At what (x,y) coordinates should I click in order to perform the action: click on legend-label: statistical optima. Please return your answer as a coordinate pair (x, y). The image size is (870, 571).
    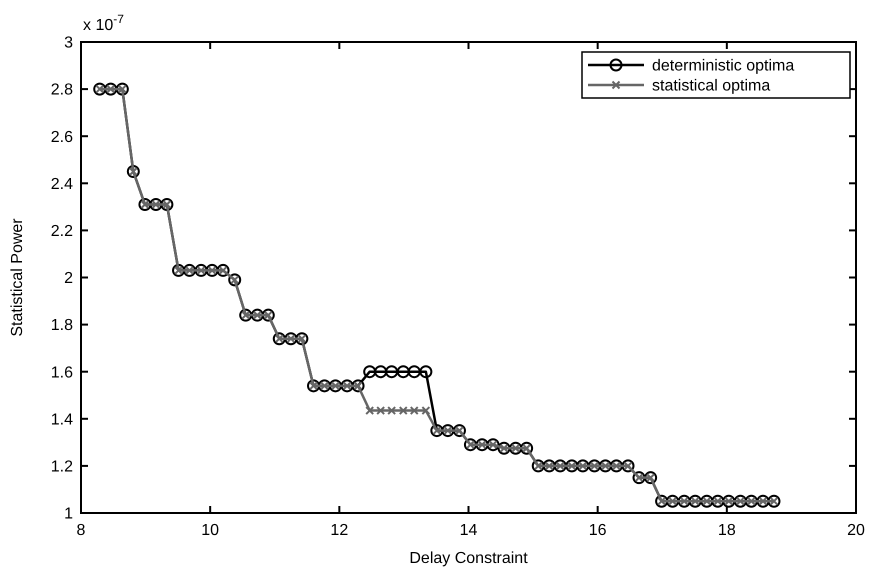
    Looking at the image, I should click on (711, 86).